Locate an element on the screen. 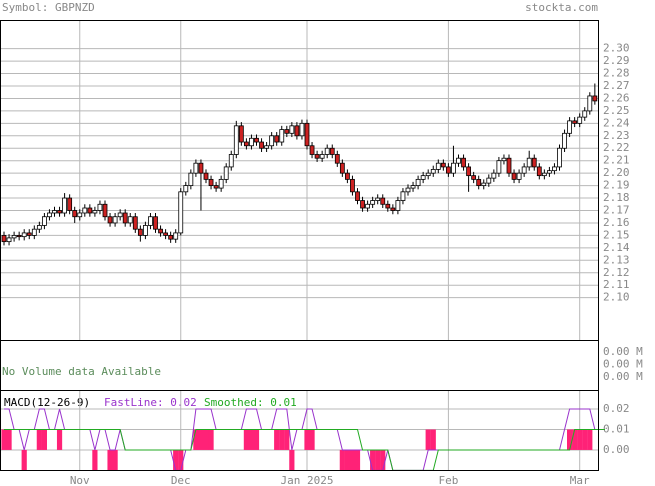 The width and height of the screenshot is (655, 486). site-label: stockta.com is located at coordinates (561, 7).